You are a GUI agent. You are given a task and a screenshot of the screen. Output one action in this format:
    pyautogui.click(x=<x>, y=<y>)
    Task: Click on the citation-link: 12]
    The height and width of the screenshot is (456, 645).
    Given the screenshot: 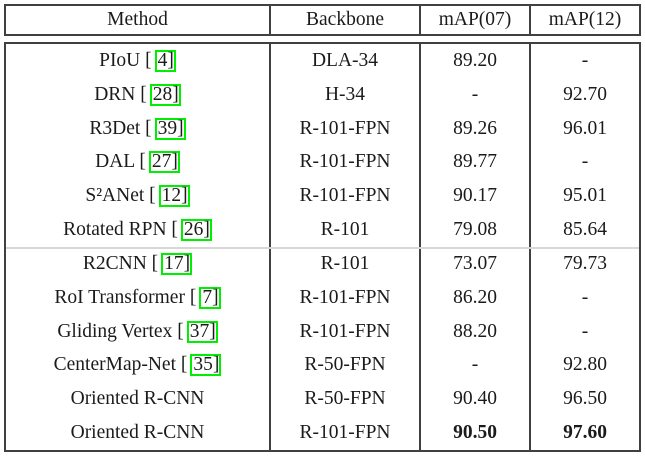 What is the action you would take?
    pyautogui.click(x=174, y=196)
    